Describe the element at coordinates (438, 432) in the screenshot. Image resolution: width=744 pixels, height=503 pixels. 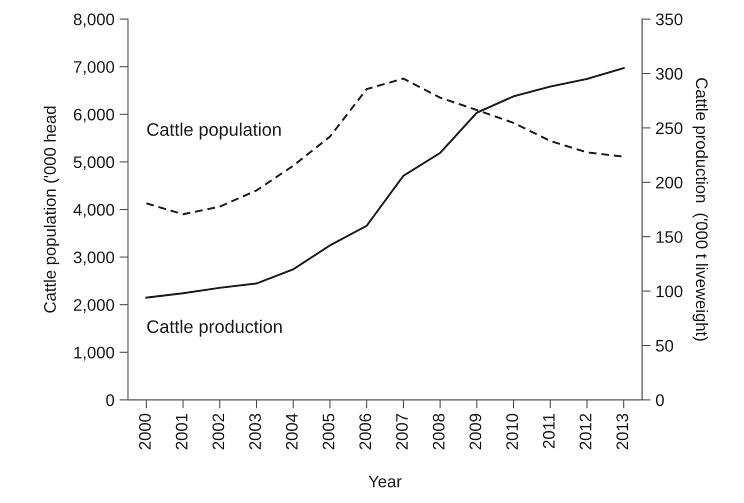
I see `x-tick-label: 2008` at that location.